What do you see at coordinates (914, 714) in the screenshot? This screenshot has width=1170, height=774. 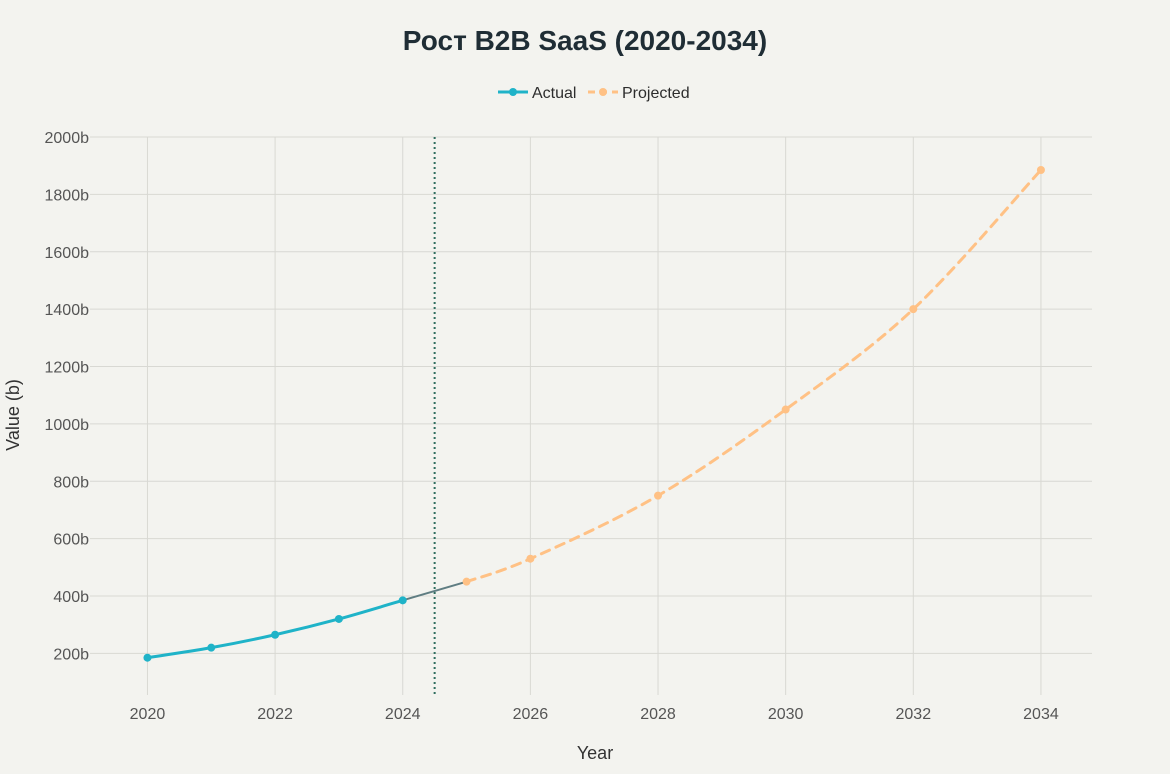 I see `x-tick-label: 2032` at bounding box center [914, 714].